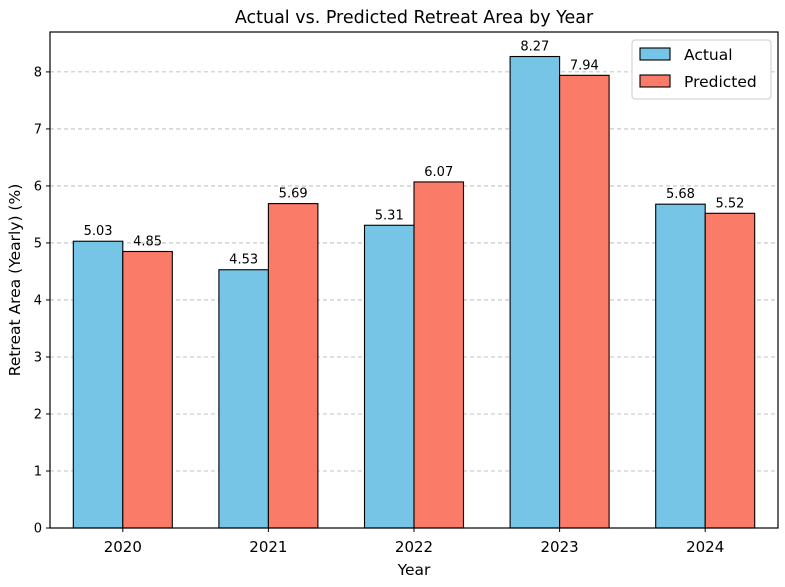  I want to click on x-tick-label: 2024, so click(705, 547).